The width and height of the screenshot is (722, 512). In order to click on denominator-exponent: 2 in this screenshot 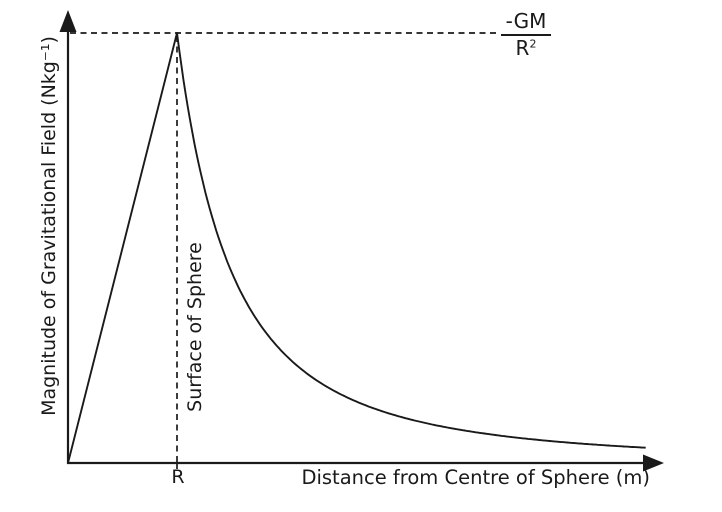, I will do `click(533, 44)`.